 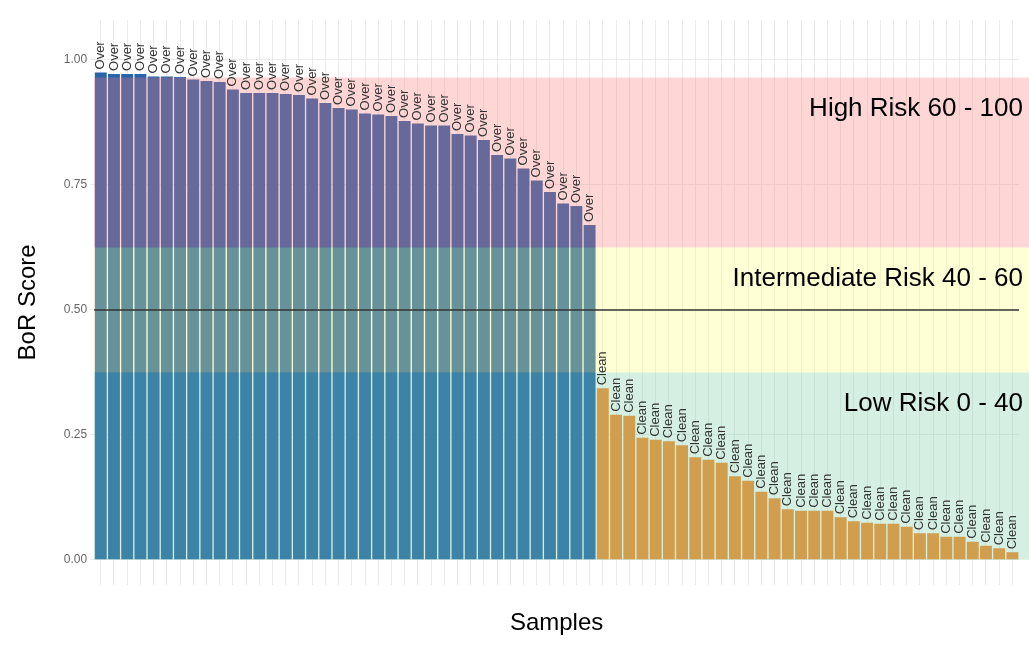 I want to click on y-tick-label: 0.00, so click(x=75, y=559).